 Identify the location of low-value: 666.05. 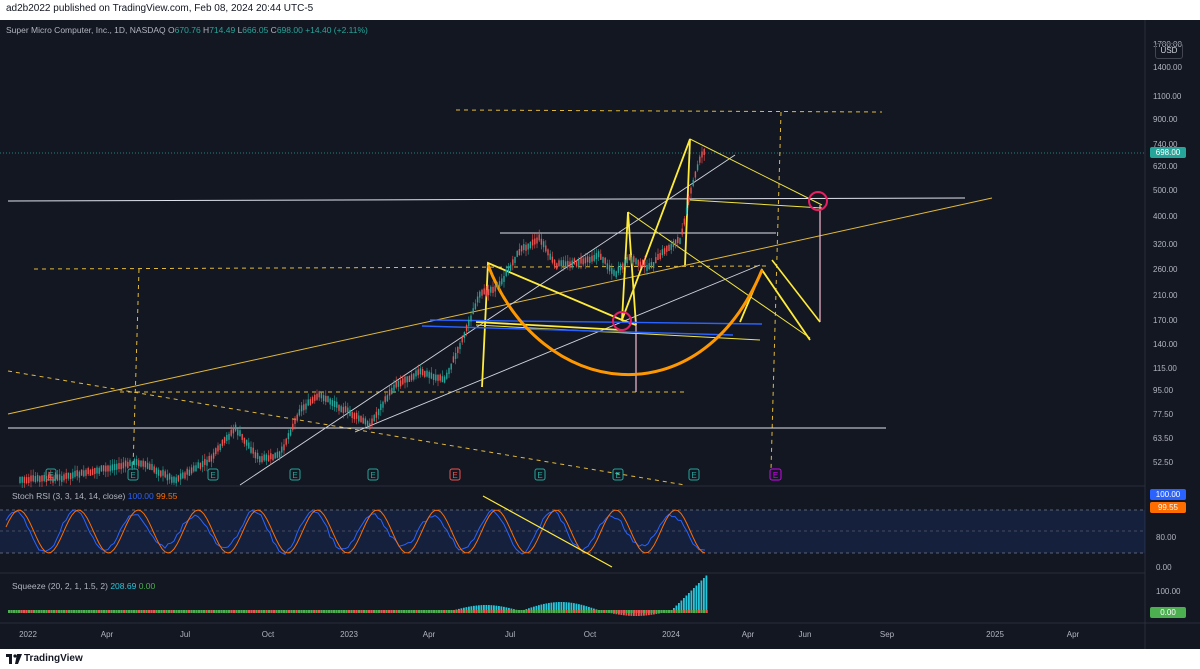
(255, 30).